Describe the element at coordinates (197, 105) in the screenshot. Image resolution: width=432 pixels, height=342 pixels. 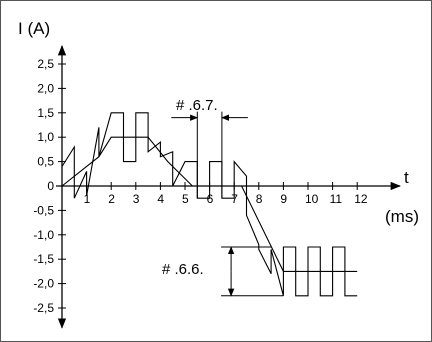
I see `ripple-period-label: # .6.7.` at that location.